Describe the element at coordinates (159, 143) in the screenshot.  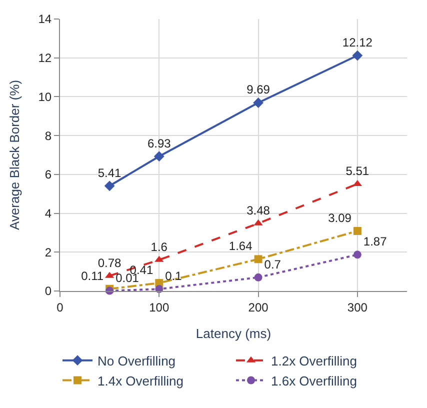
I see `data-label: 6.93` at that location.